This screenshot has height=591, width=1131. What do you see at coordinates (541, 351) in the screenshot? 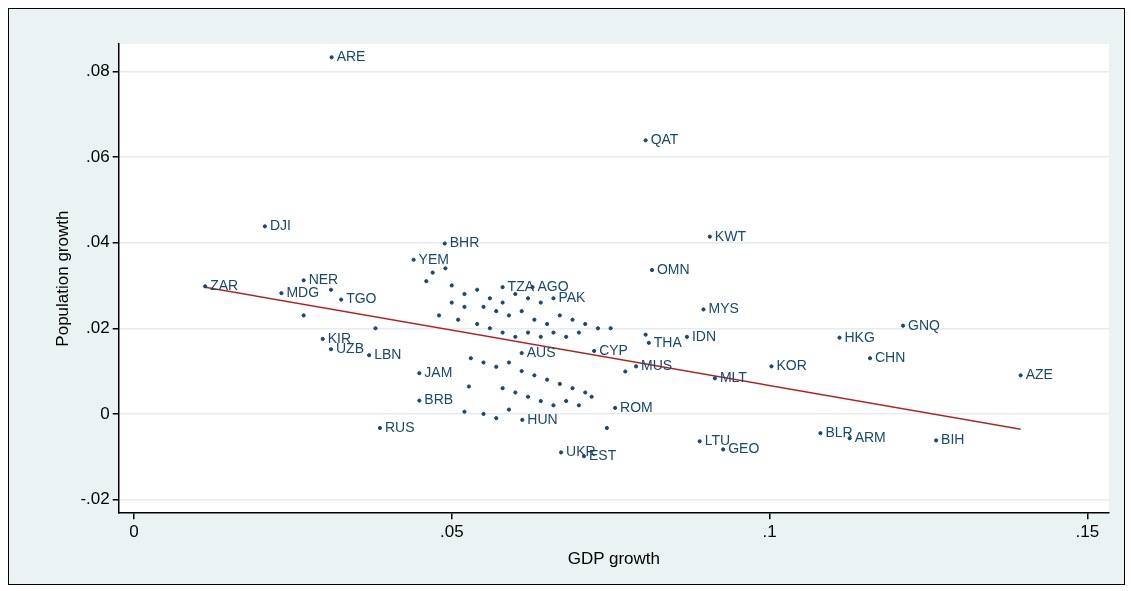
I see `annotation: AUS` at bounding box center [541, 351].